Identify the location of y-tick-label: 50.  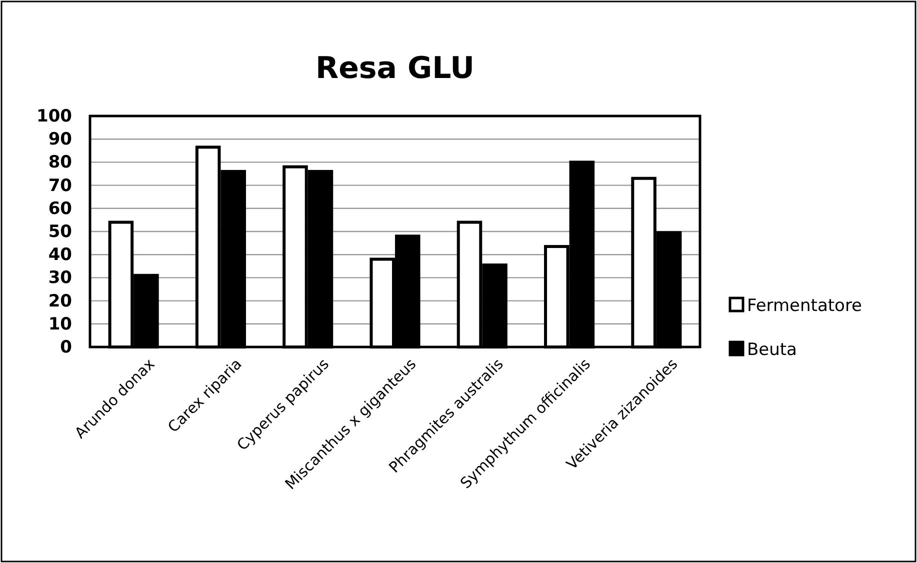
(60, 232).